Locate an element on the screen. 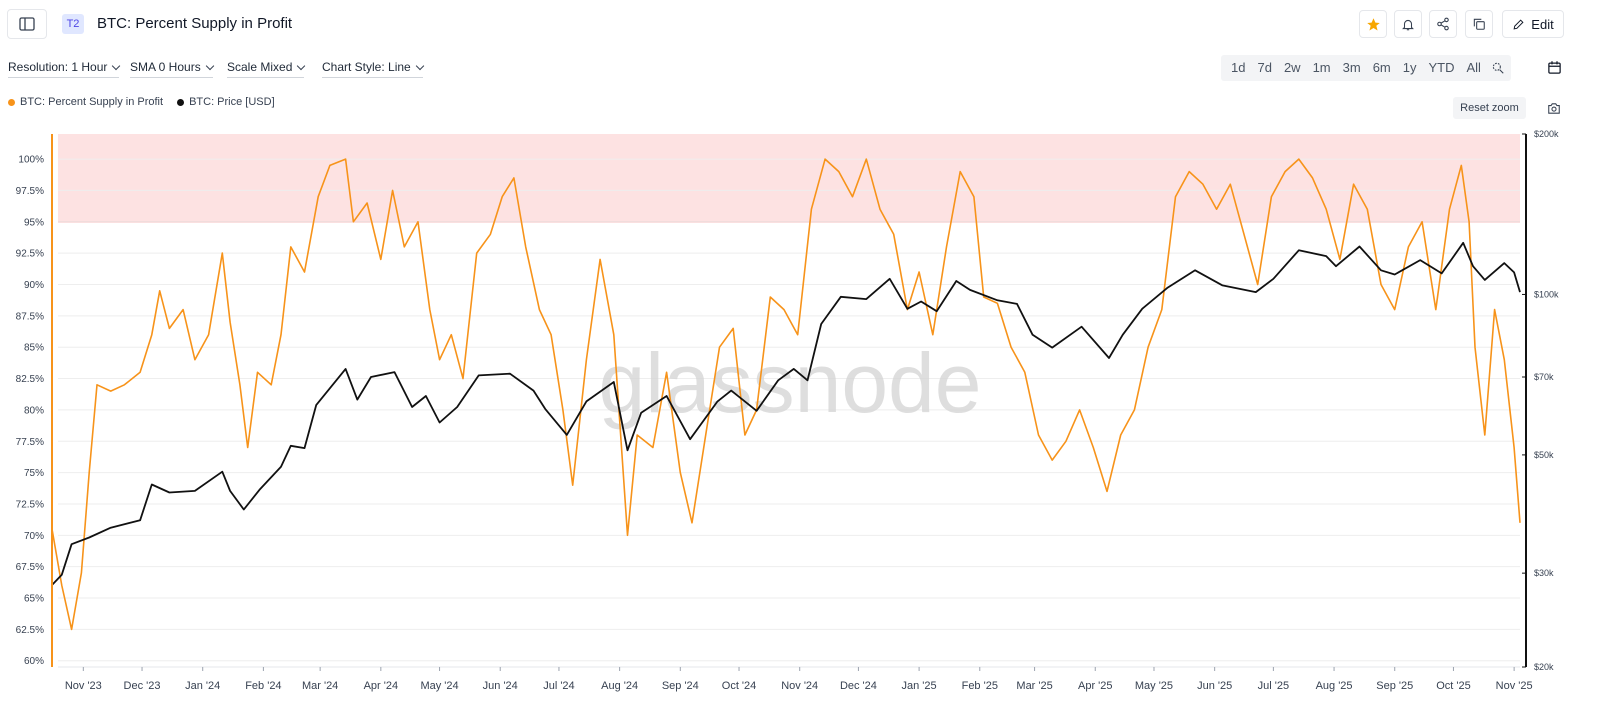 The height and width of the screenshot is (720, 1597). camera-icon is located at coordinates (1554, 108).